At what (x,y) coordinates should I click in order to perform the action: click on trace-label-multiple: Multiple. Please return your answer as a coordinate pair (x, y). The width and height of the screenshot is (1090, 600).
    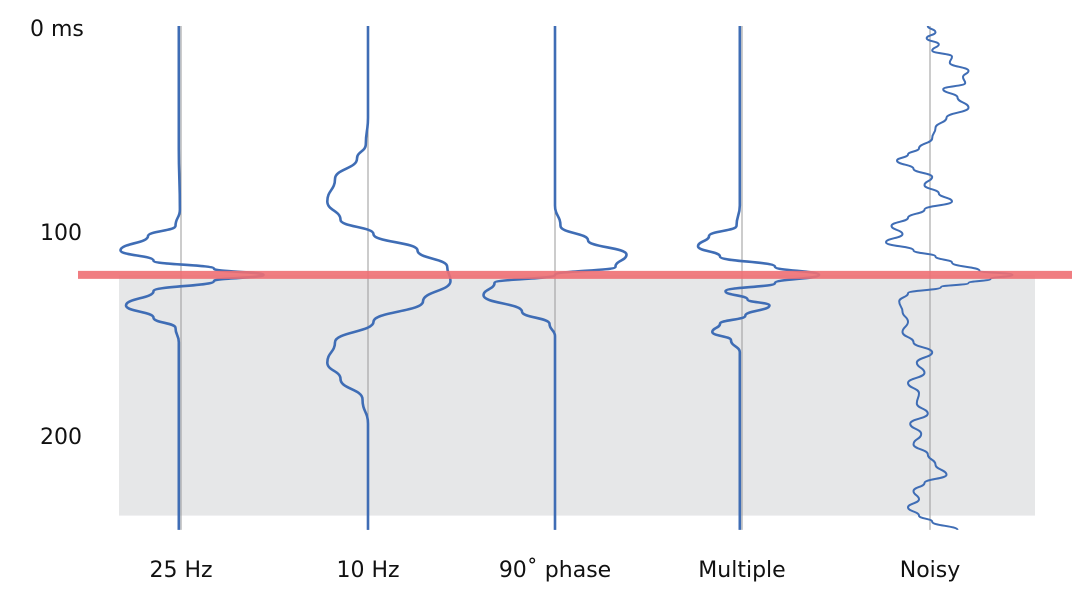
    Looking at the image, I should click on (741, 570).